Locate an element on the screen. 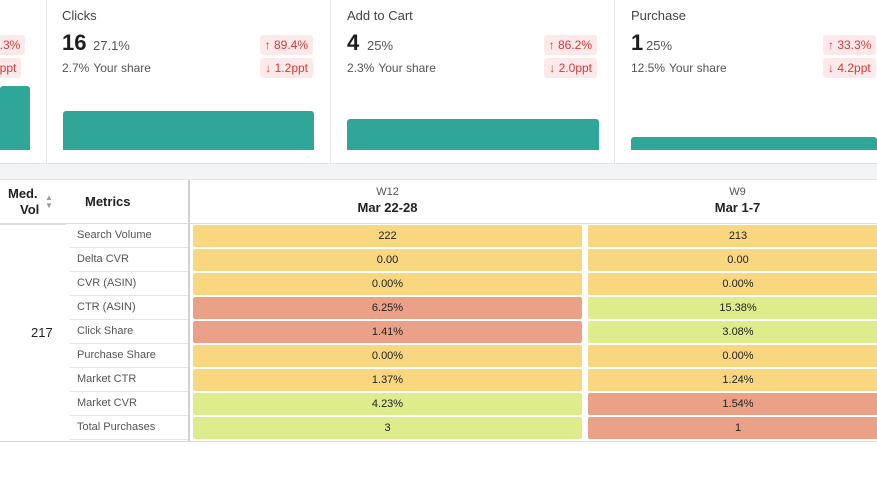 The width and height of the screenshot is (877, 484). card-count: 16 is located at coordinates (74, 42).